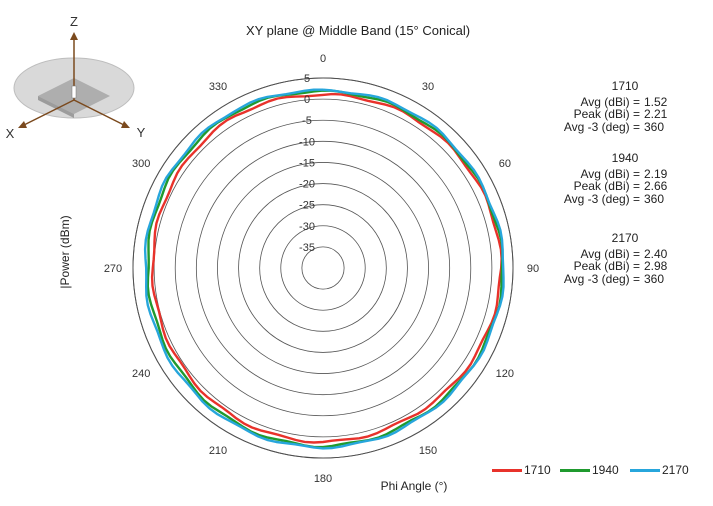 The width and height of the screenshot is (713, 506). Describe the element at coordinates (656, 186) in the screenshot. I see `stats-value: 2.66` at that location.